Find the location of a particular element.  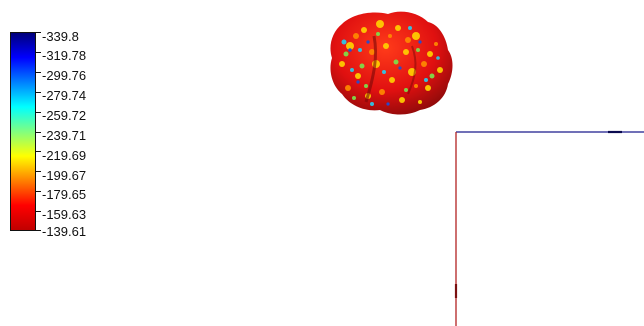

molecular-surface-icon is located at coordinates (390, 63).